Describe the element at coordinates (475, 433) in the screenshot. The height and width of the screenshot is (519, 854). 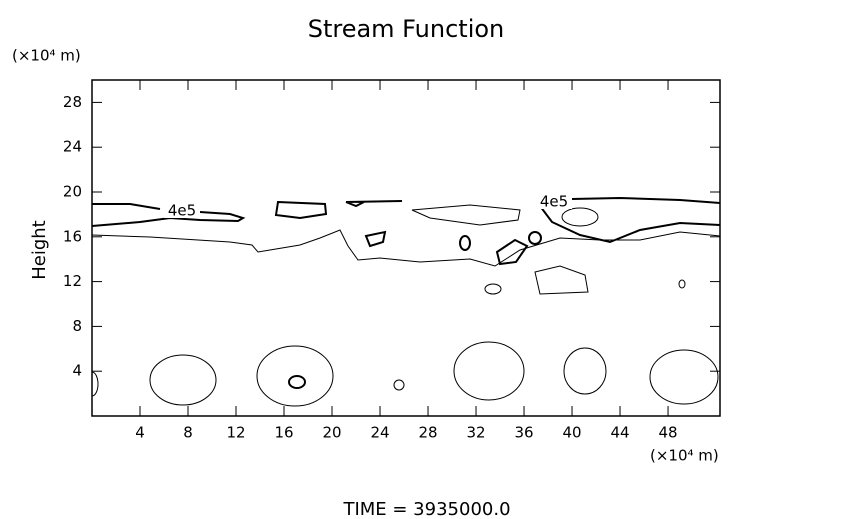
I see `x-tick-label: 32` at that location.